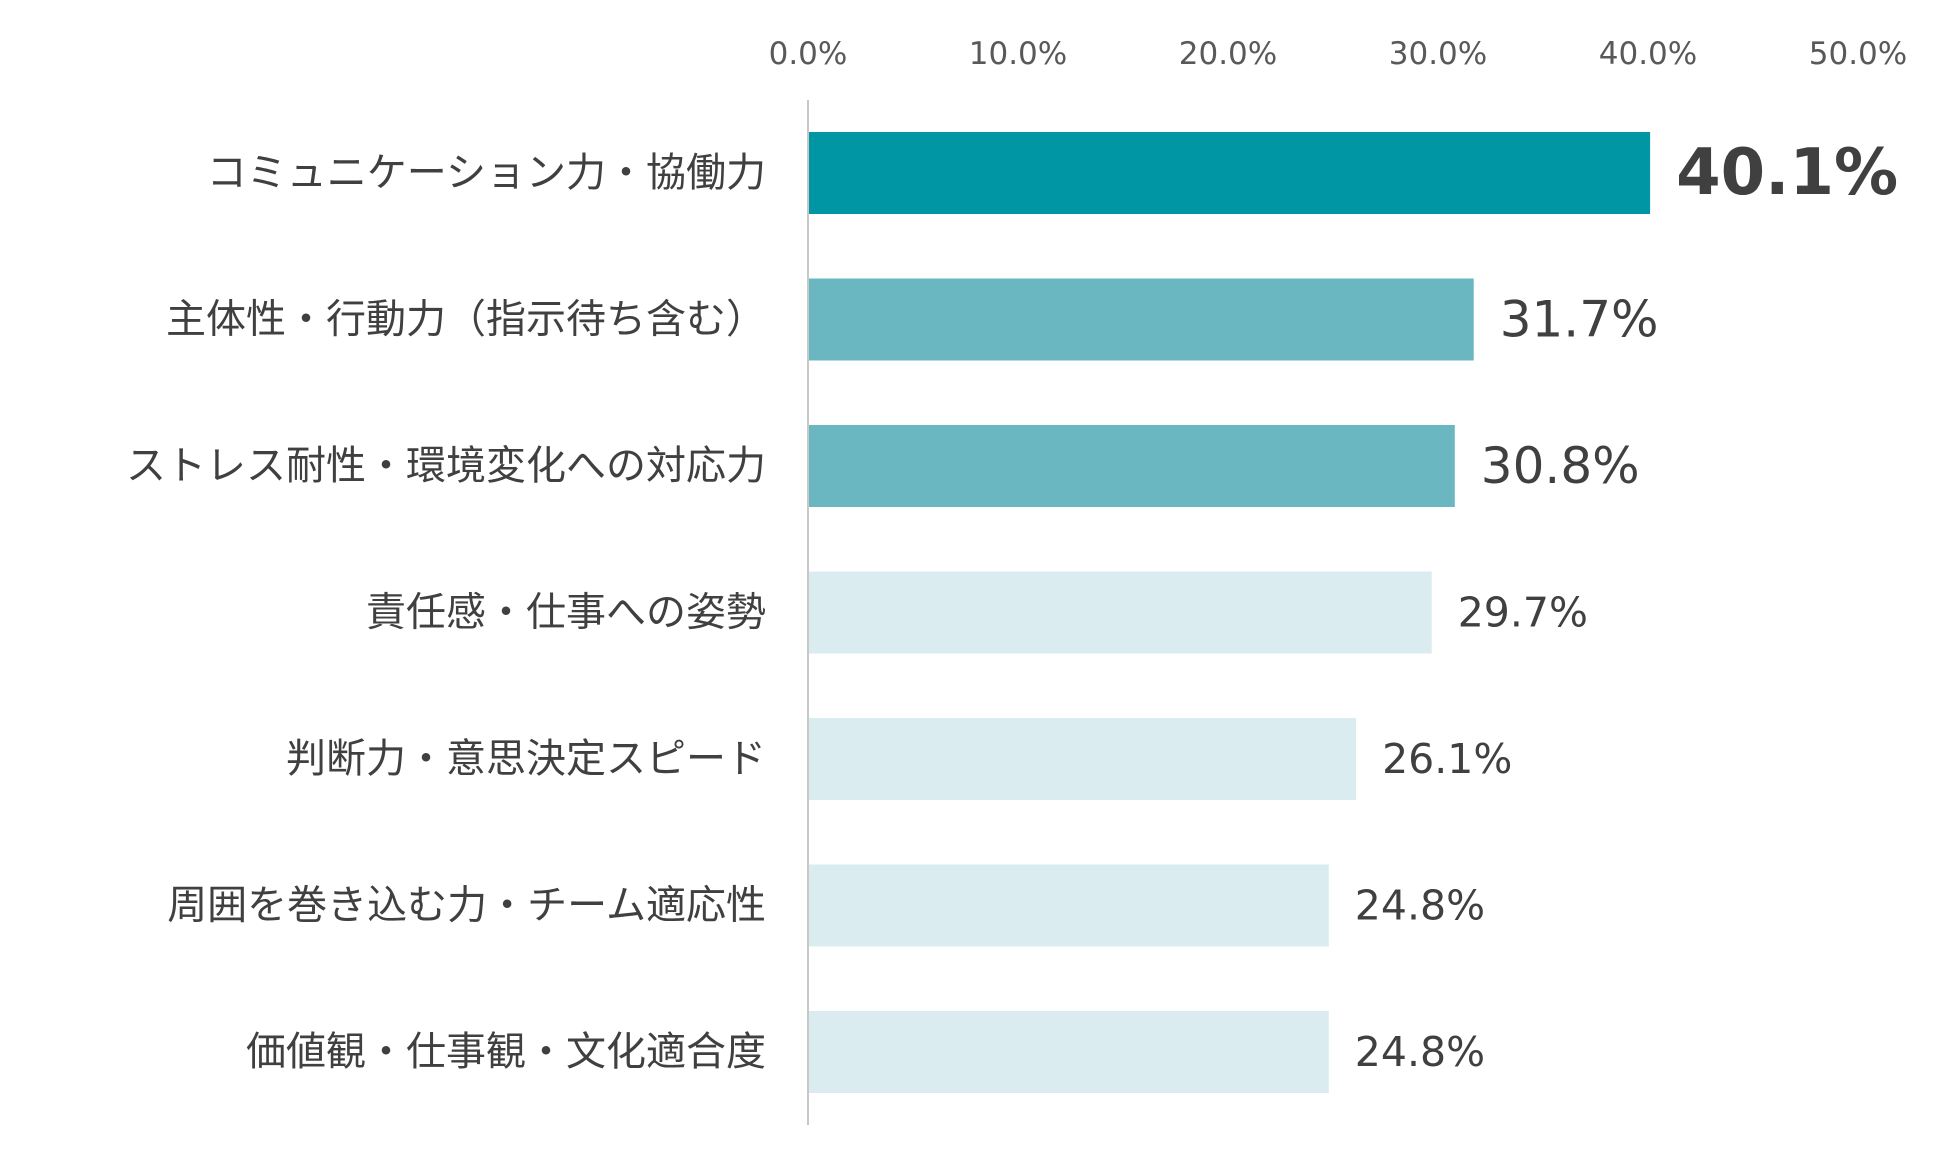  I want to click on x-tick-label: 10.0%, so click(1018, 54).